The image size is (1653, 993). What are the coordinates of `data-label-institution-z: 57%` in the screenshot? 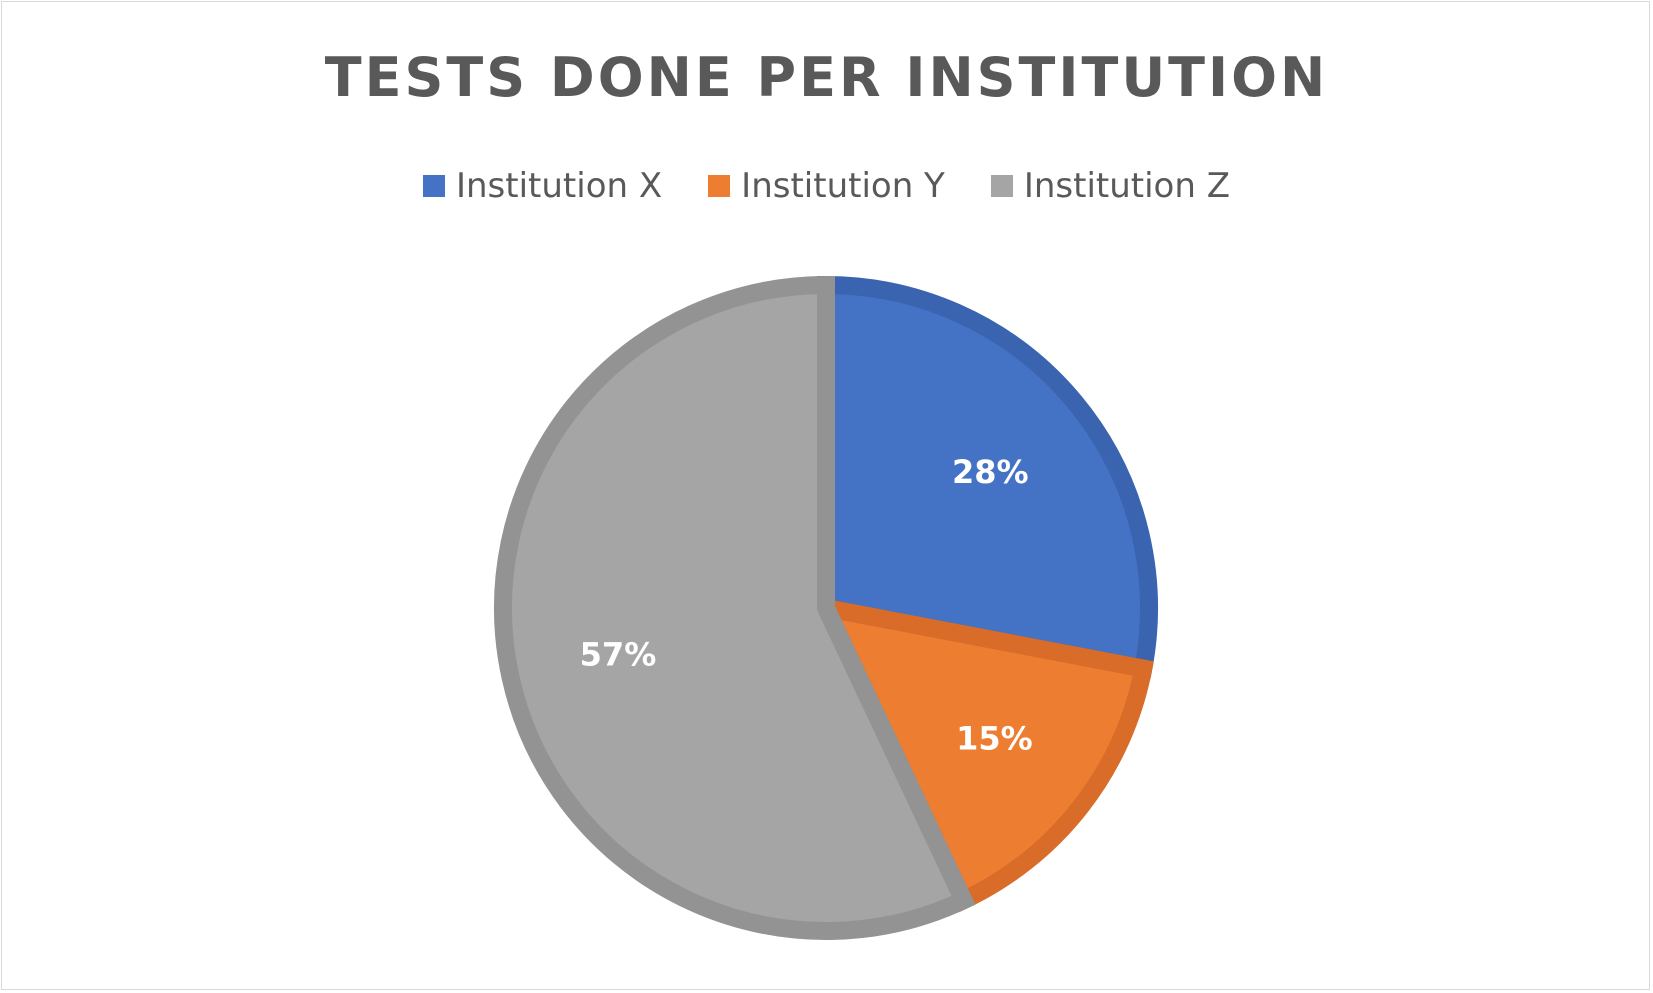 It's located at (618, 655).